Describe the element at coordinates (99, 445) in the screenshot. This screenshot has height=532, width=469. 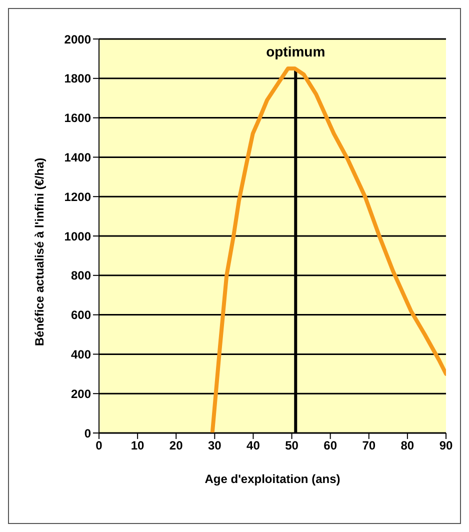
I see `x-tick-label: 0` at that location.